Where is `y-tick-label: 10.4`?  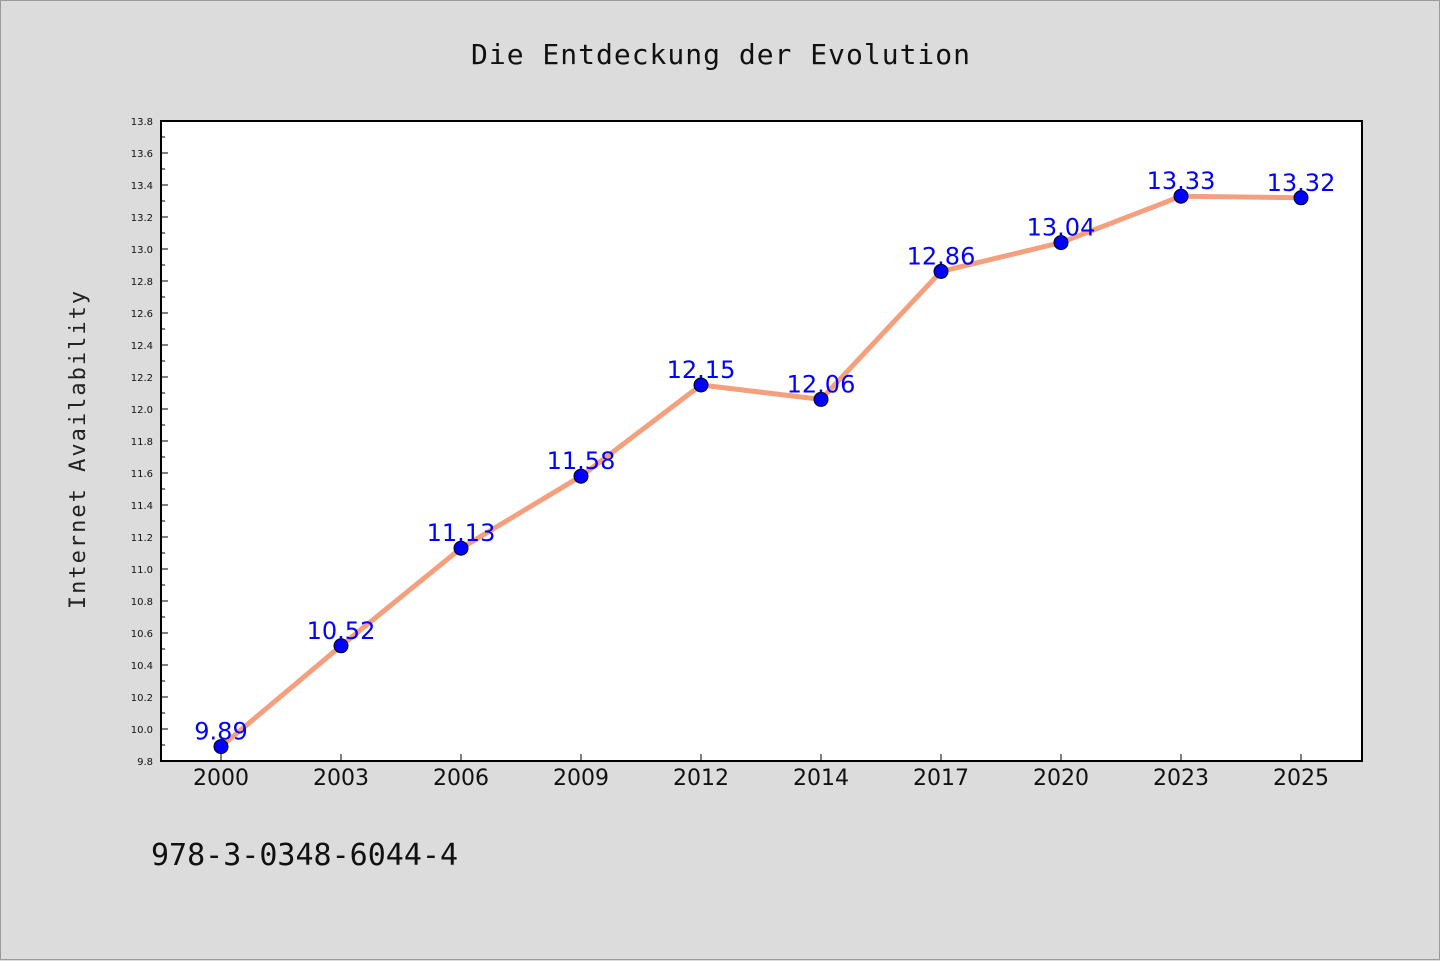 y-tick-label: 10.4 is located at coordinates (142, 666).